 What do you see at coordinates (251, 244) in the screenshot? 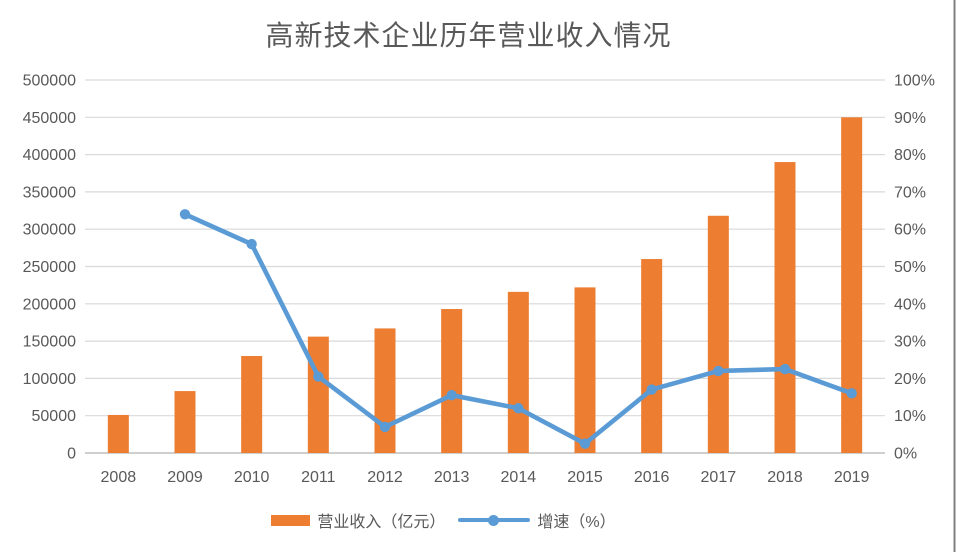
I see `growth-line-marker-2010` at bounding box center [251, 244].